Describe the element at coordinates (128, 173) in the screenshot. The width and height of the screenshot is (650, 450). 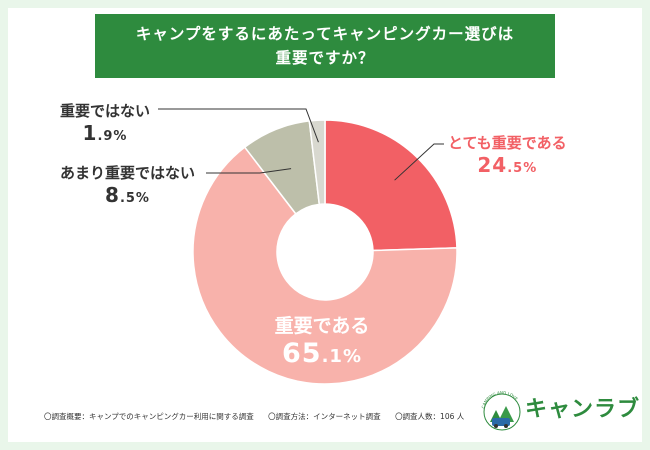
I see `label-not-very-important-name: あまり重要ではない` at that location.